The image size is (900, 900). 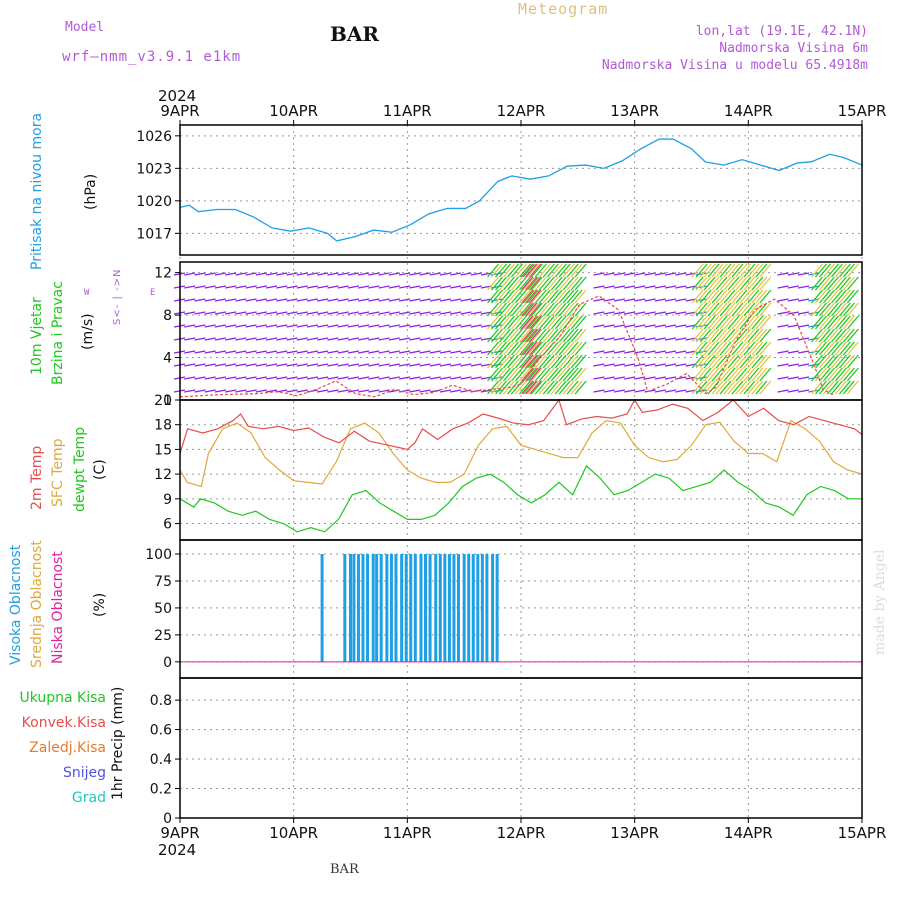 I want to click on wind-ytick-label: 8, so click(x=167, y=316).